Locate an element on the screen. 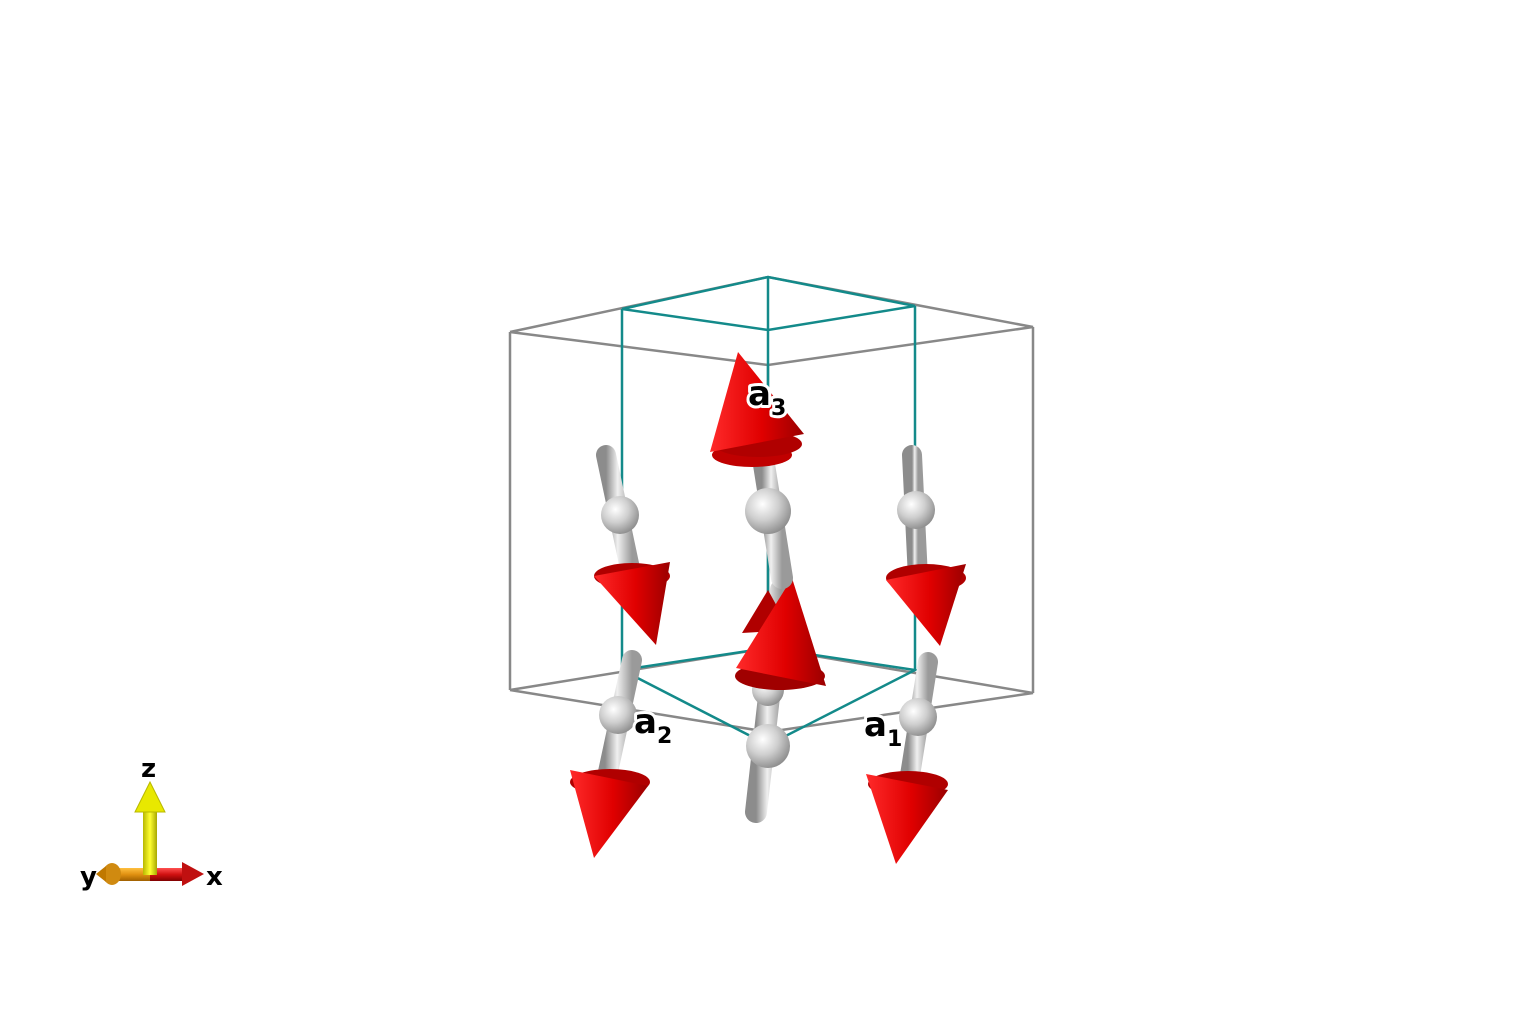  svg-text: a3 is located at coordinates (767, 397).